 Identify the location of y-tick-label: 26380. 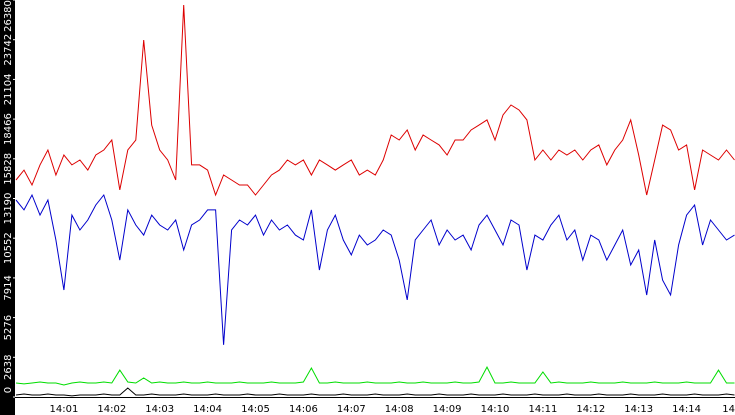
(8, 16).